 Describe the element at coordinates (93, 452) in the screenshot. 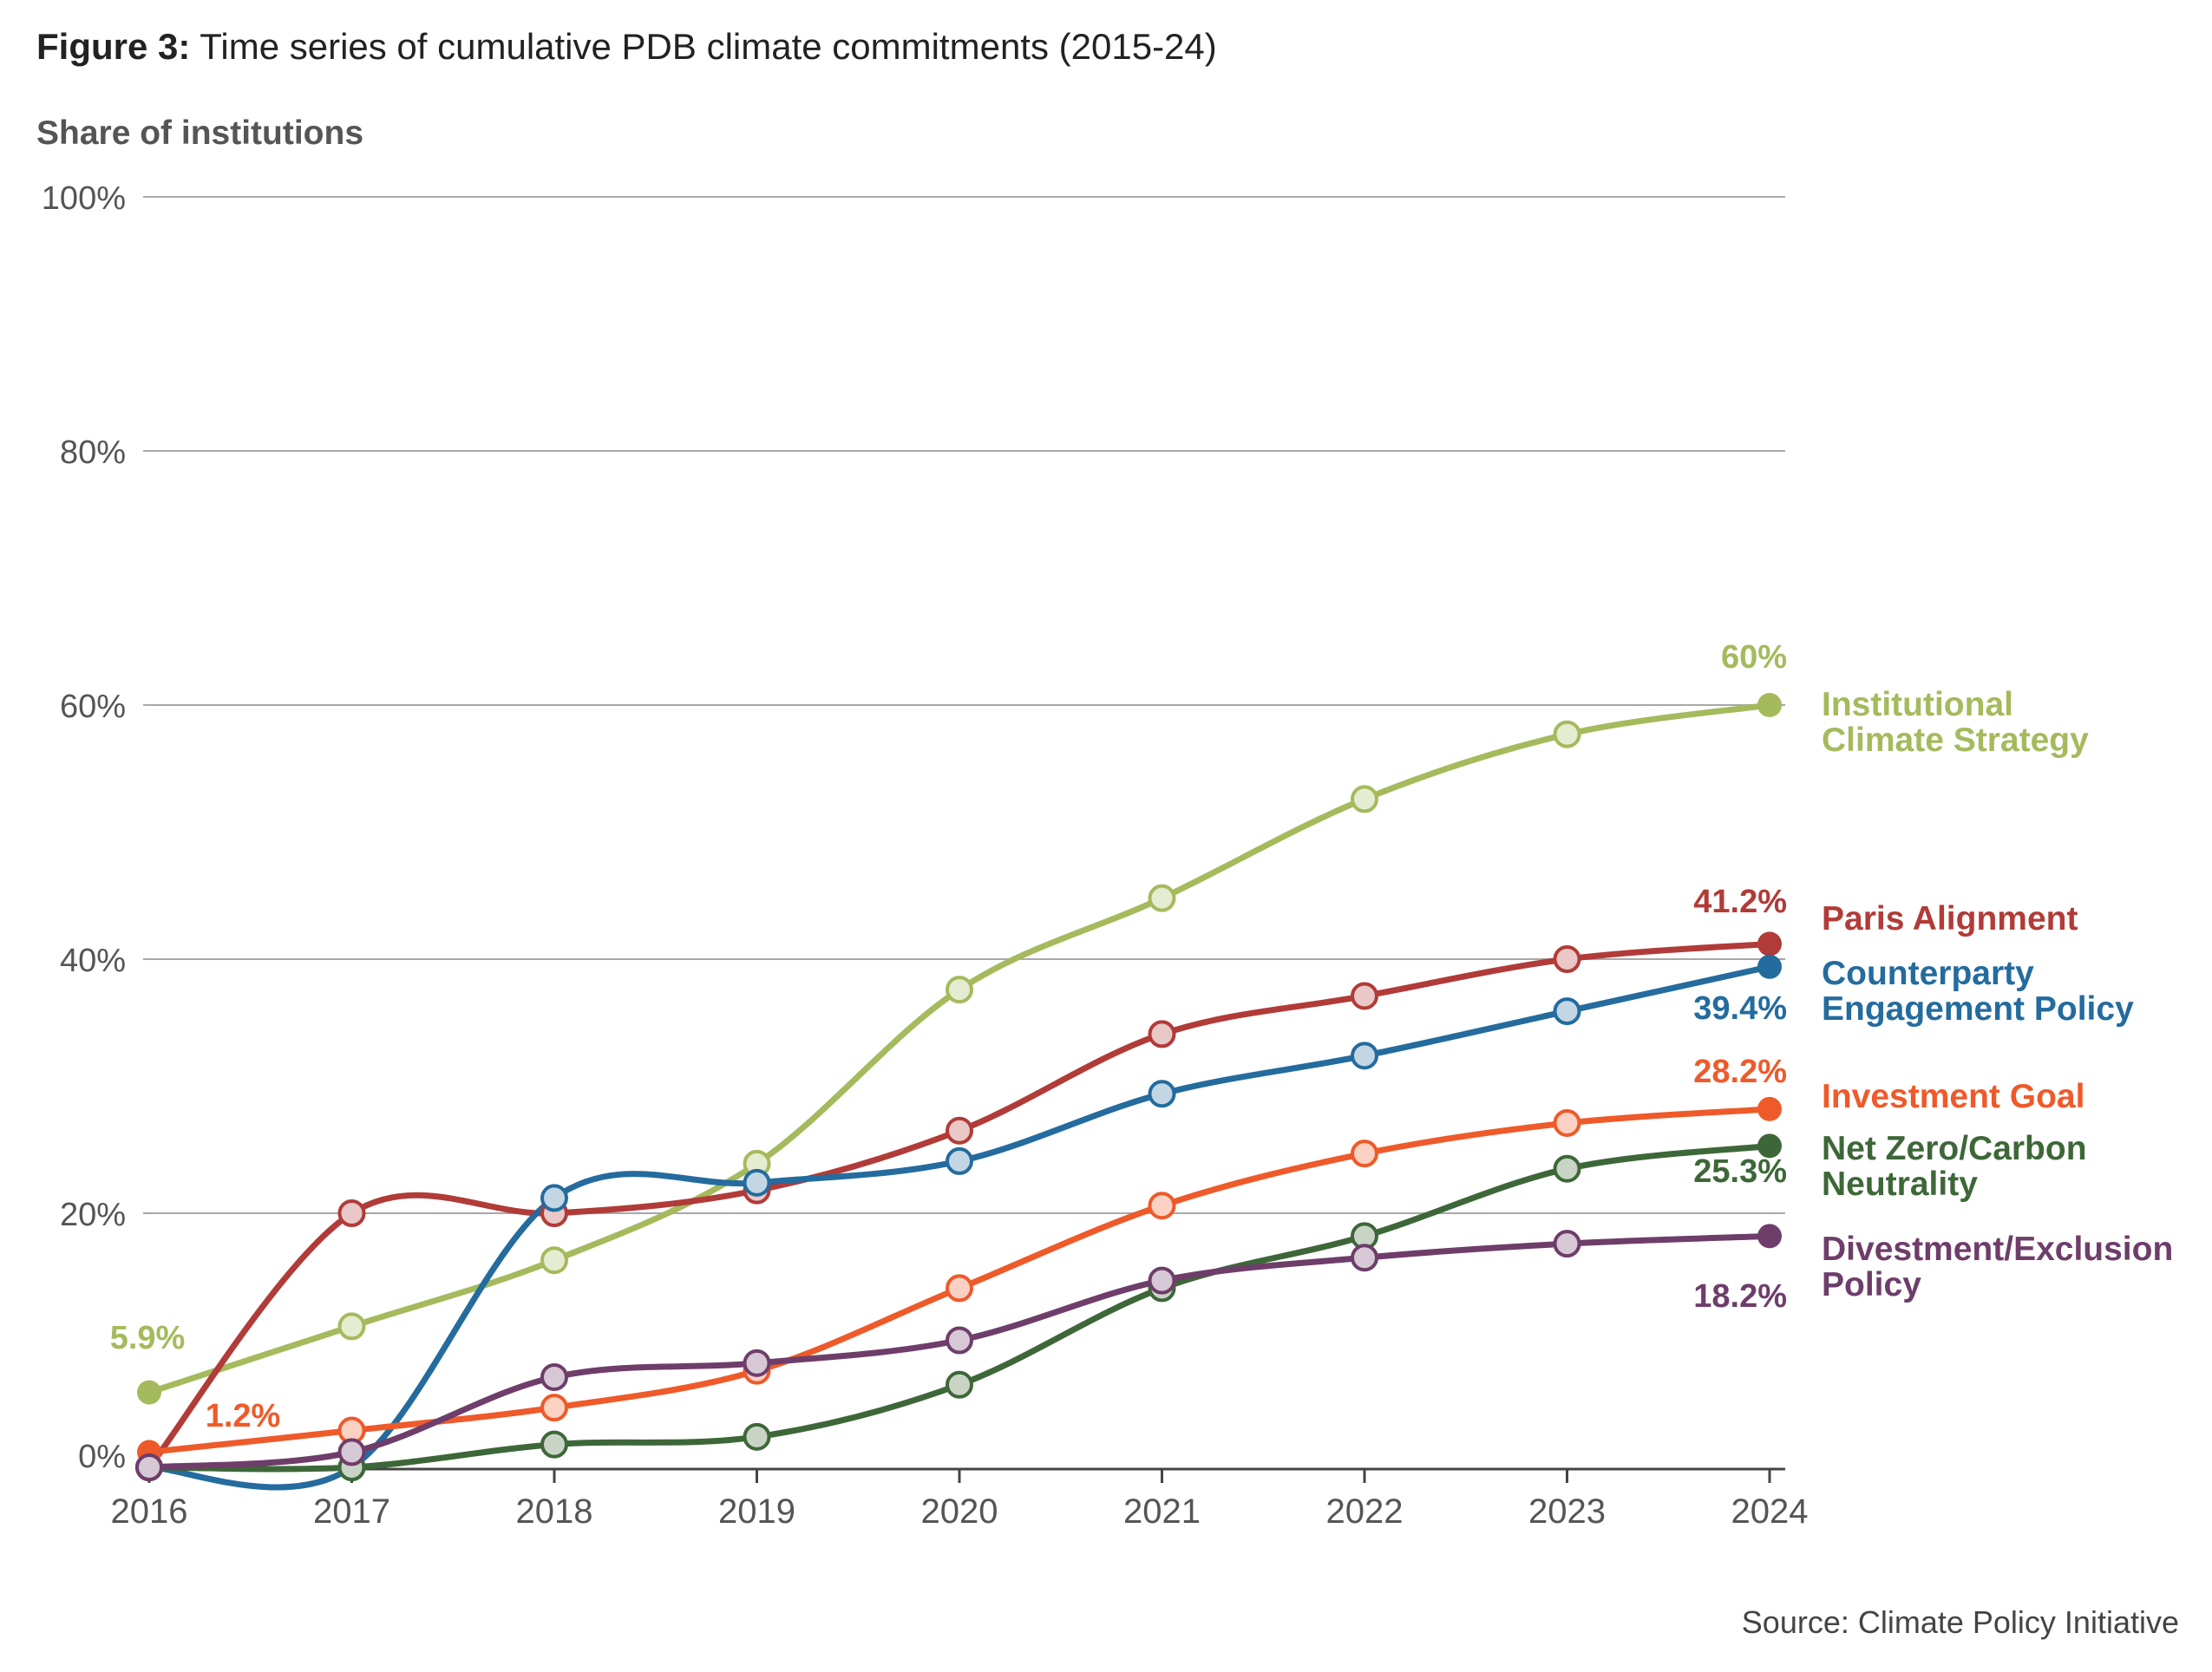

I see `y-tick-label: 80%` at that location.